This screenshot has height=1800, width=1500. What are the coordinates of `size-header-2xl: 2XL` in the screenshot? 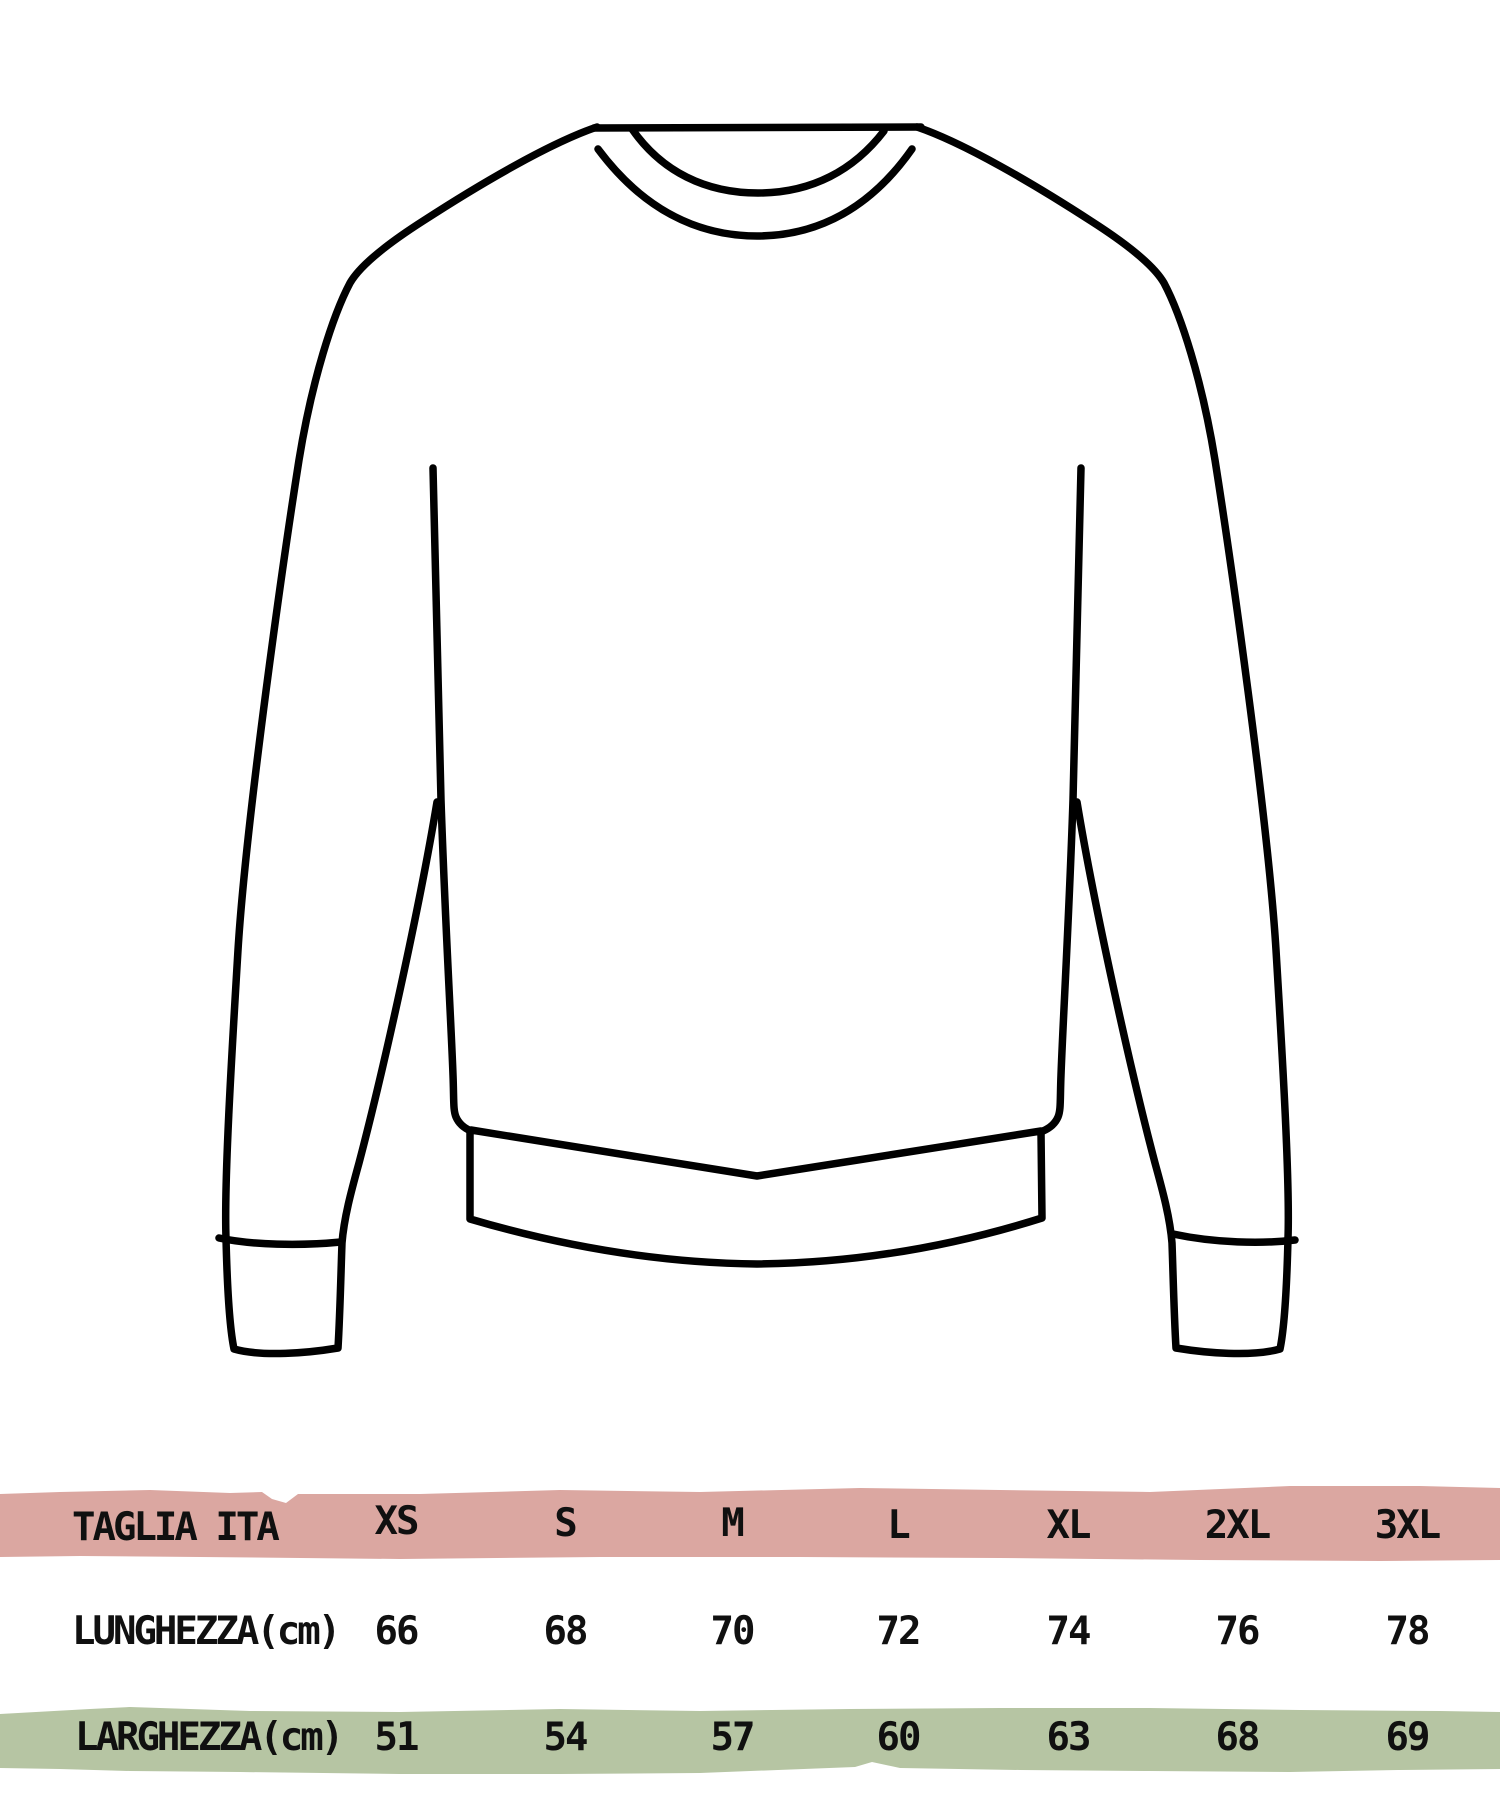 It's located at (1237, 1525).